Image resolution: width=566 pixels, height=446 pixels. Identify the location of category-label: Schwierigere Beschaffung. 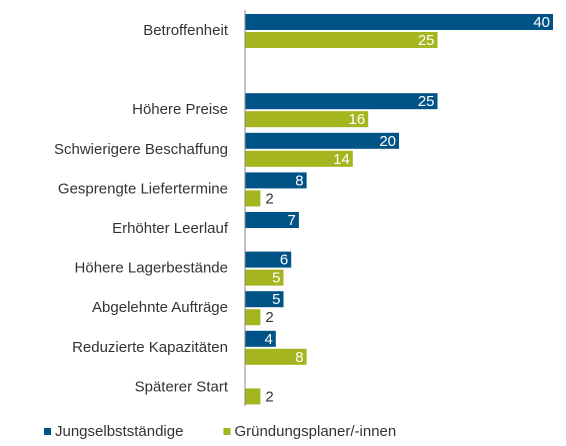
(141, 149).